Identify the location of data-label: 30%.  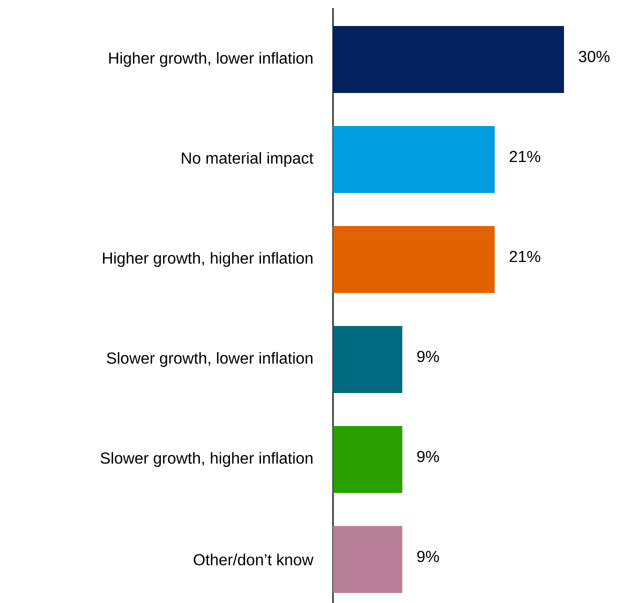
(594, 56).